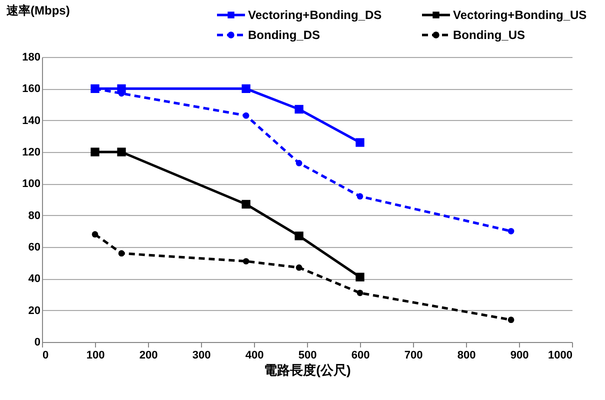  Describe the element at coordinates (489, 35) in the screenshot. I see `legend-label: Bonding_US` at that location.